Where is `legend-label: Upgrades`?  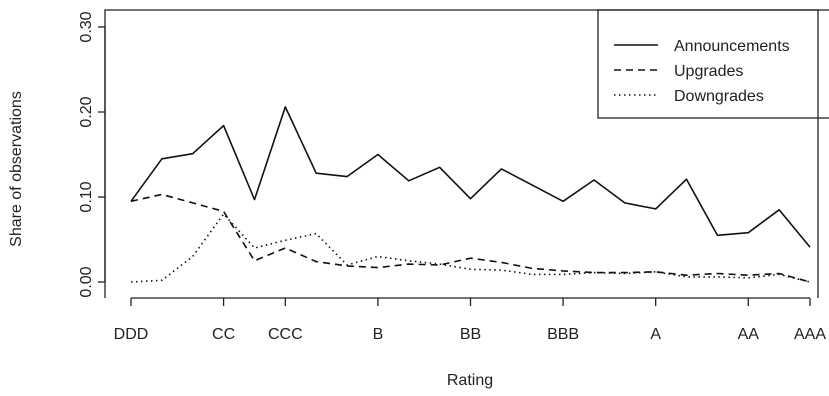
legend-label: Upgrades is located at coordinates (708, 71).